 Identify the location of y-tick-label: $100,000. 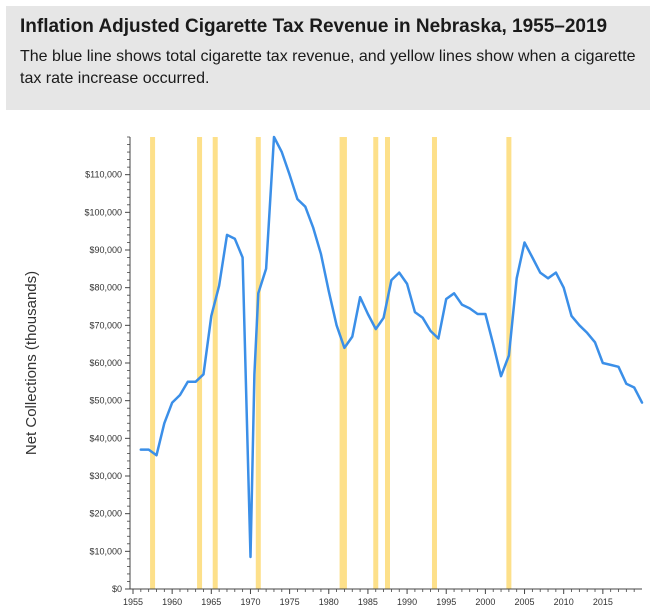
(103, 212).